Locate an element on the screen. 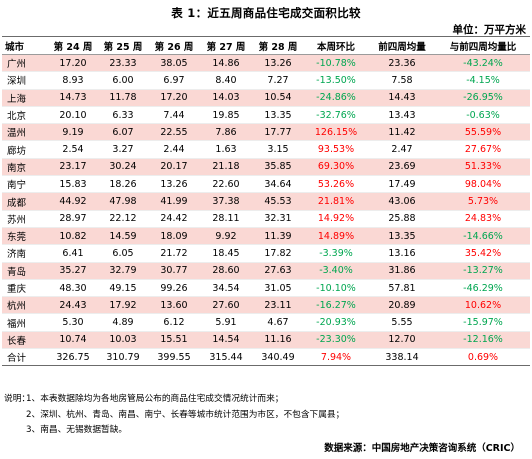 The height and width of the screenshot is (459, 532). cell-vs-avg: -15.97% is located at coordinates (483, 322).